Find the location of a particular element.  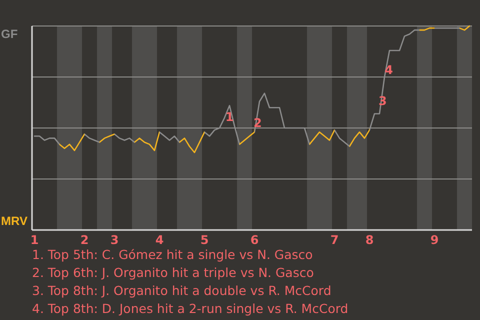

text: 4. Top 8th: D. Jones hit a 2-run single vs R. McCord is located at coordinates (190, 308).